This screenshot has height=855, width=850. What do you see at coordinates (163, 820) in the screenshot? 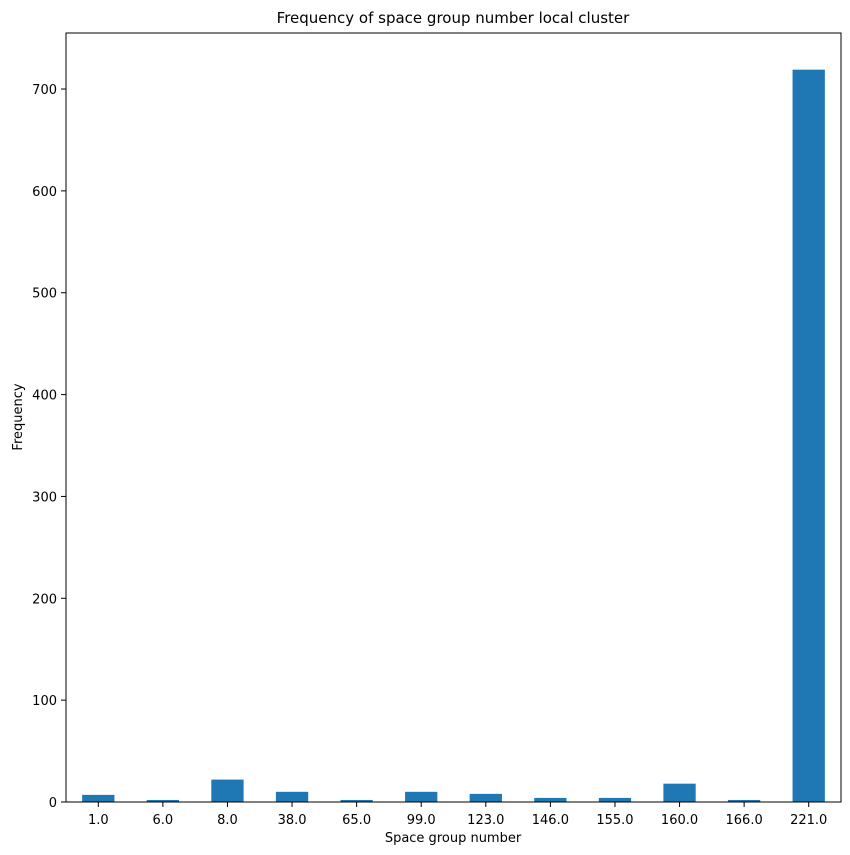
I see `x-tick-label: 6.0` at bounding box center [163, 820].